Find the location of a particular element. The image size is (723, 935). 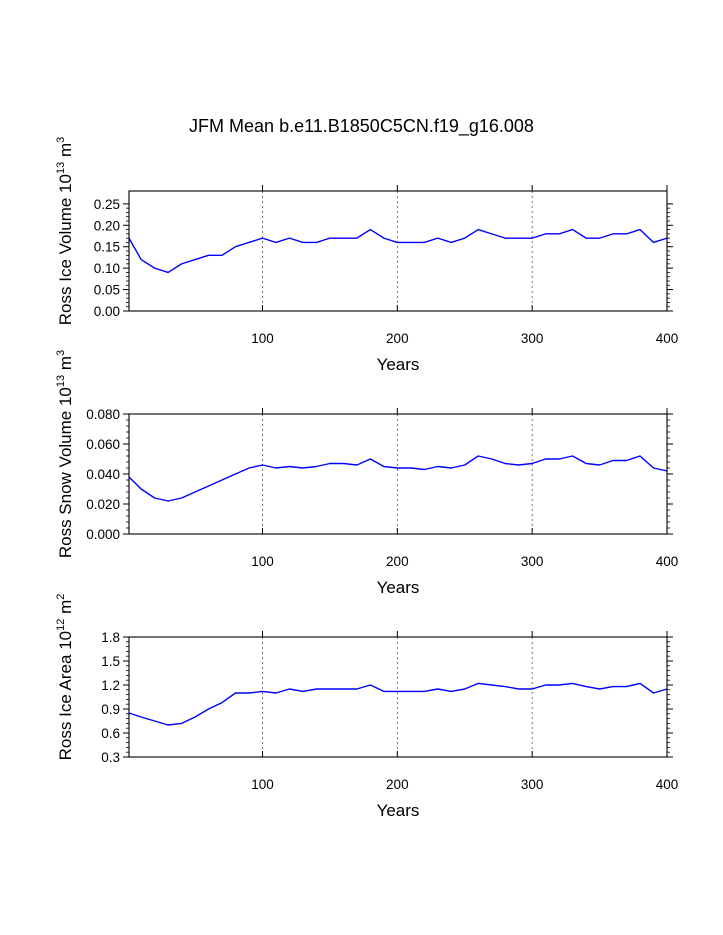

figure-title: JFM Mean b.e11.B1850C5CN.f19_g16.008 is located at coordinates (361, 126).